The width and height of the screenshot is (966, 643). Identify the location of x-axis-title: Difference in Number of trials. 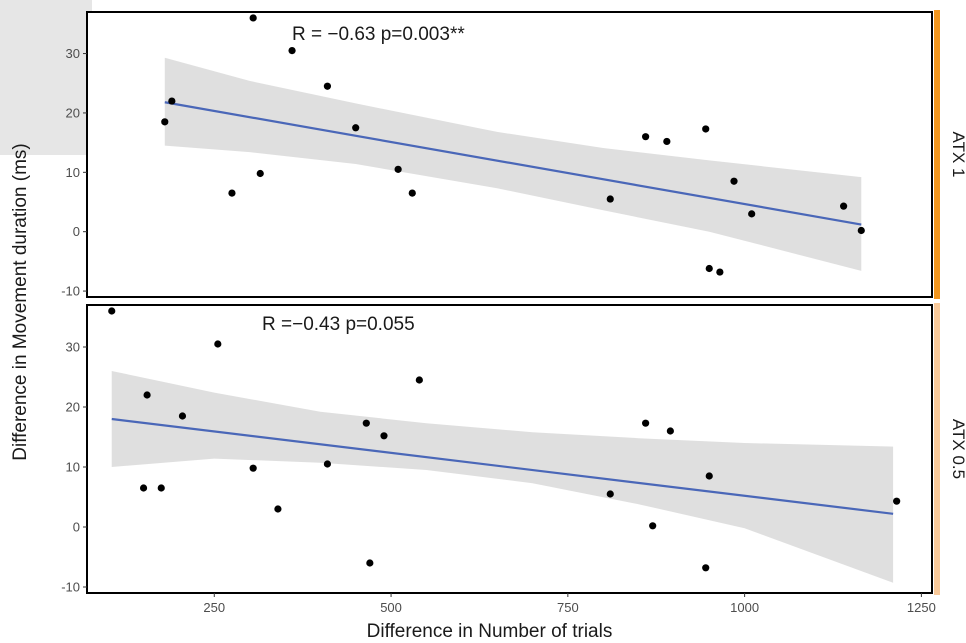
(490, 631).